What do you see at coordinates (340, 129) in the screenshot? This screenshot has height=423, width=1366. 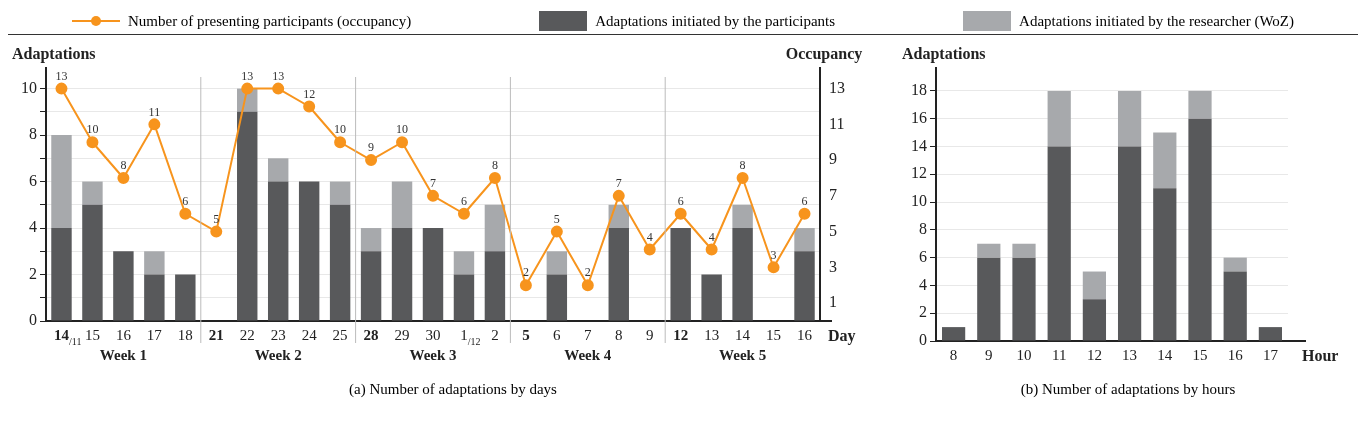 I see `data-label: 10` at bounding box center [340, 129].